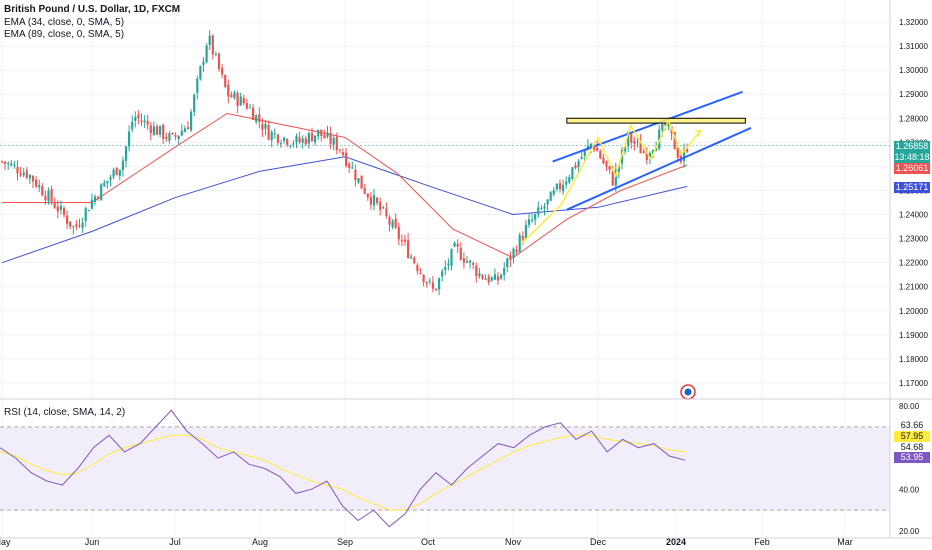  What do you see at coordinates (428, 542) in the screenshot?
I see `time-tick-label: Oct` at bounding box center [428, 542].